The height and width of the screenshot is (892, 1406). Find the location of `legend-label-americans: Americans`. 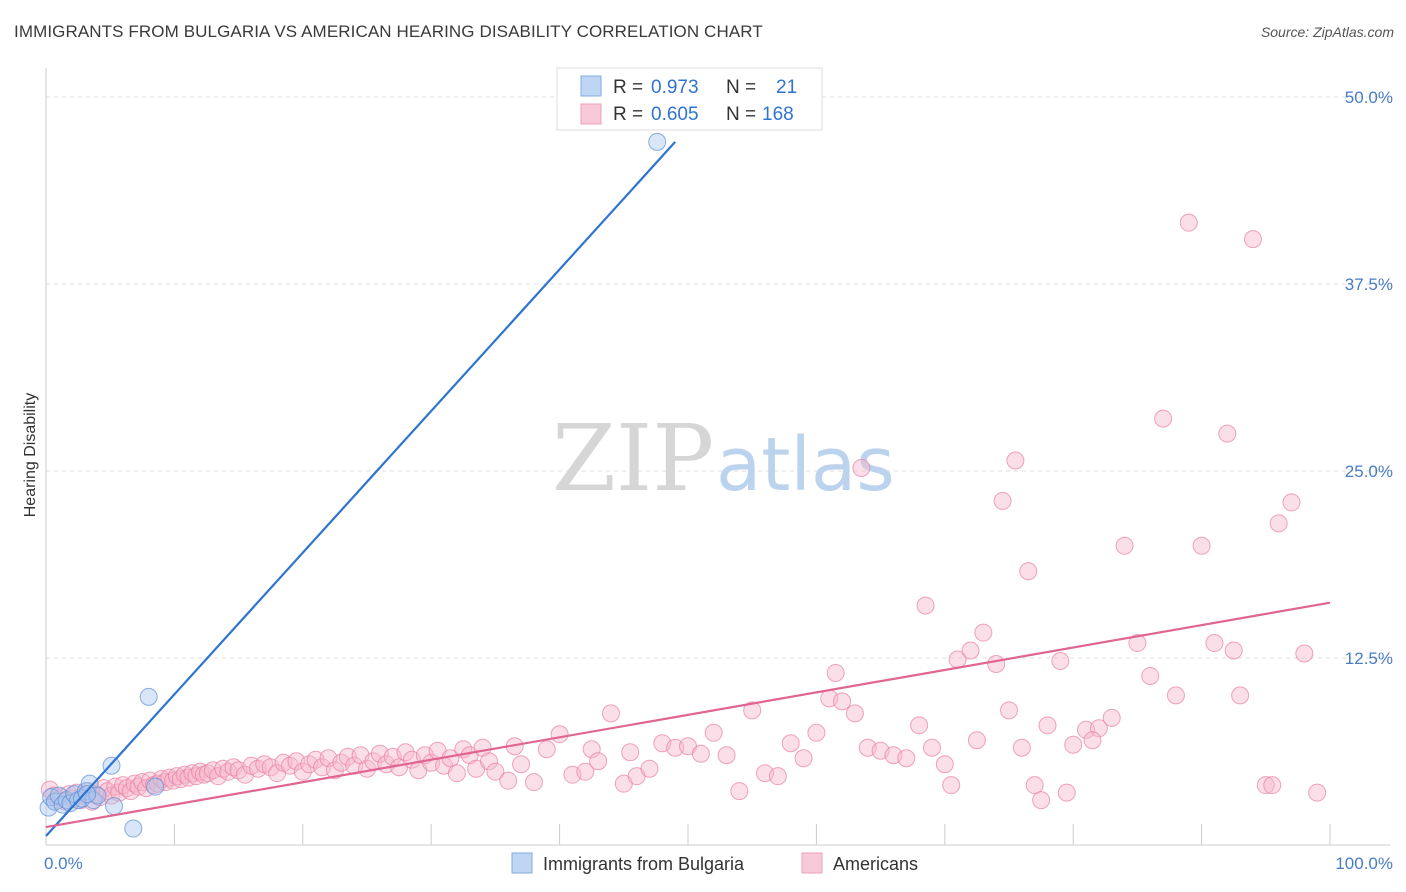

legend-label-americans: Americans is located at coordinates (875, 864).